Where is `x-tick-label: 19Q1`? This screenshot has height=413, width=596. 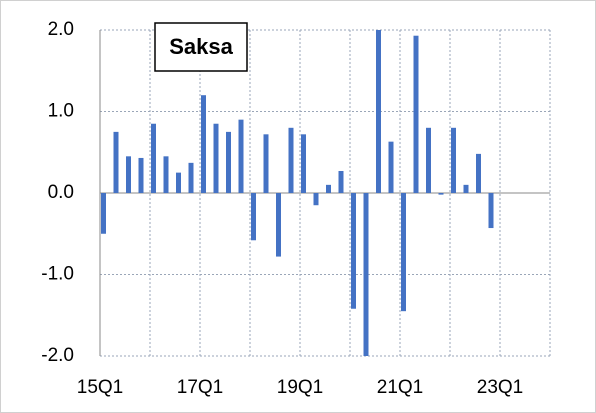
x-tick-label: 19Q1 is located at coordinates (300, 387).